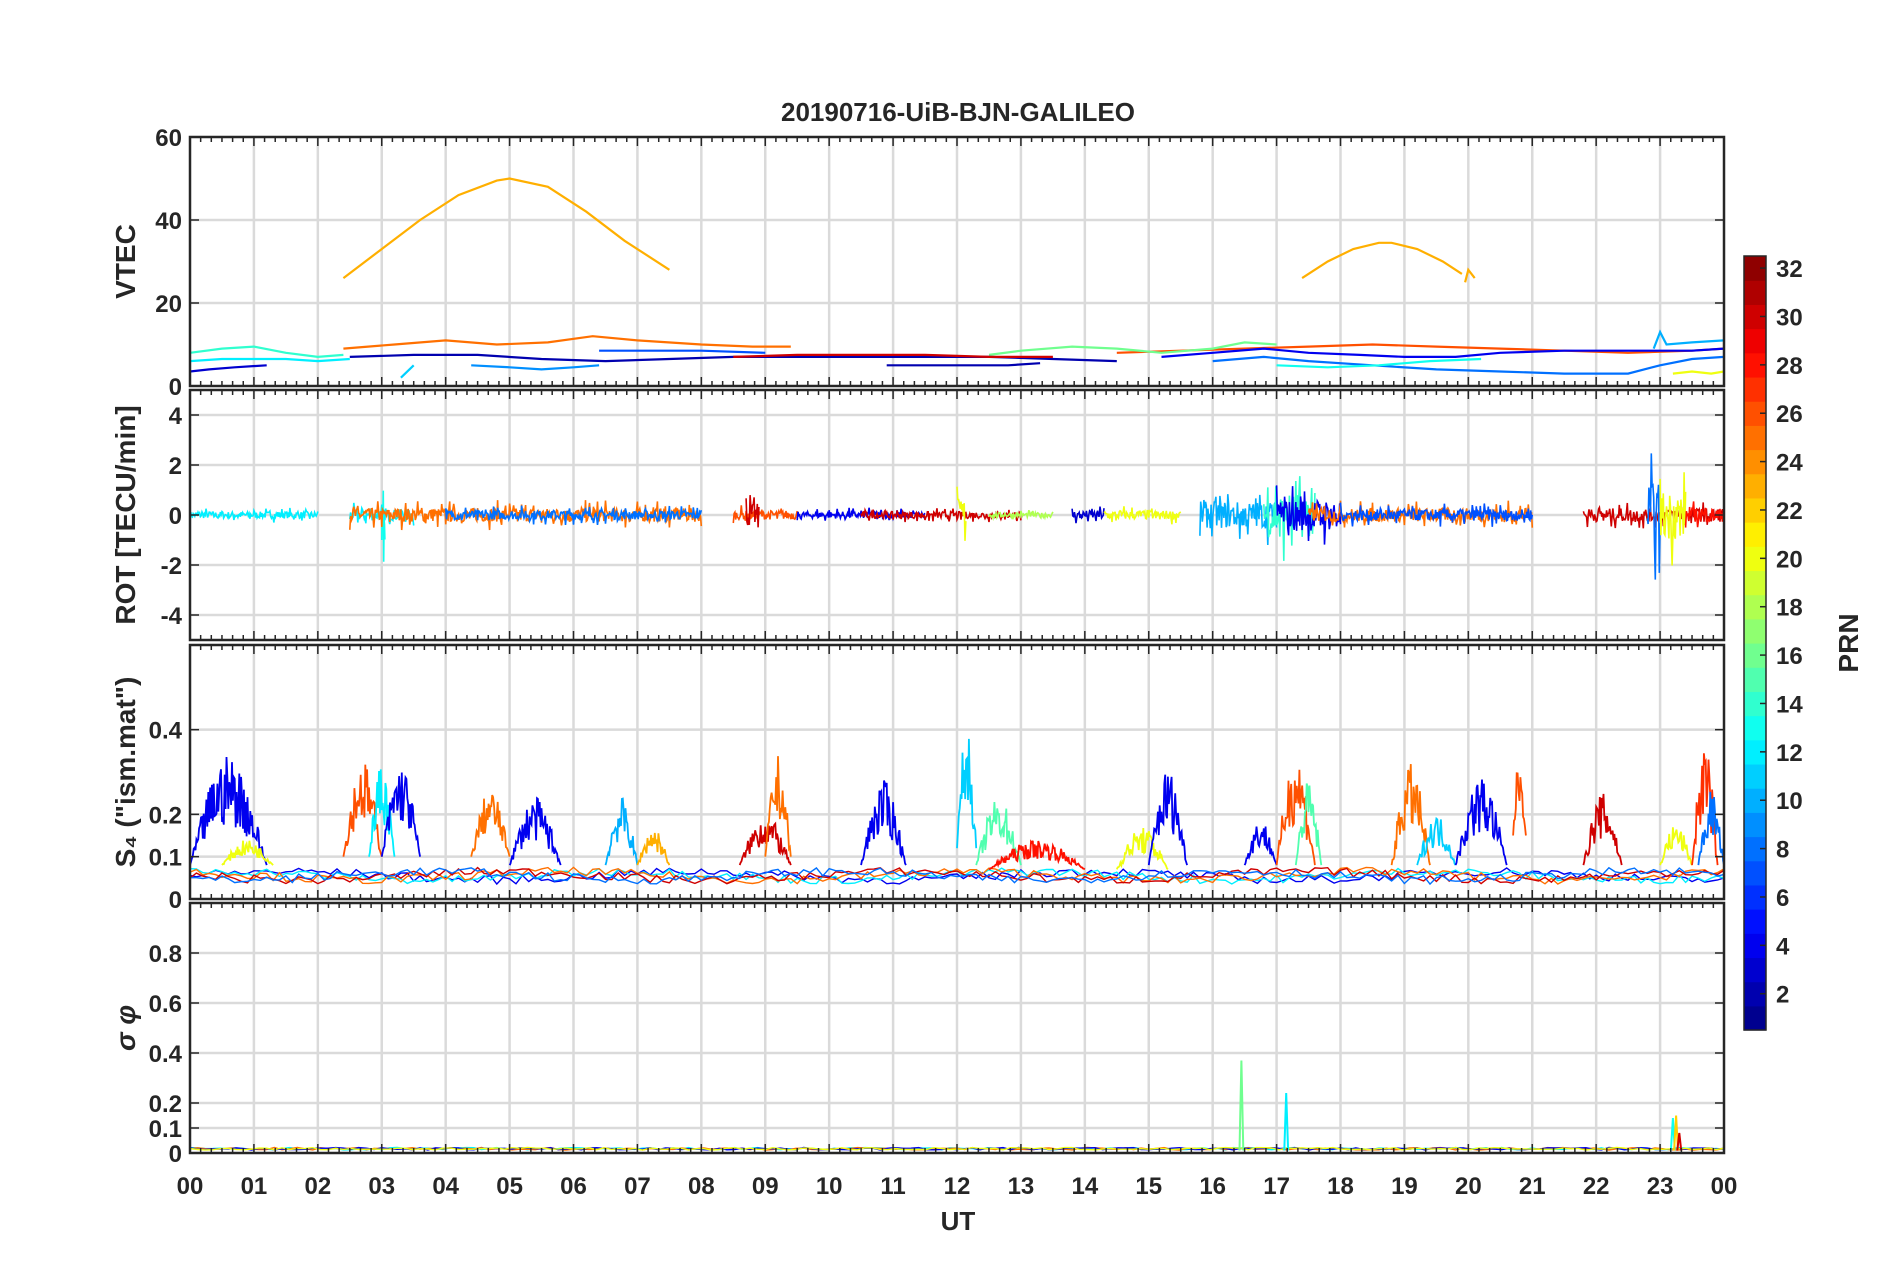 Image resolution: width=1902 pixels, height=1272 pixels. What do you see at coordinates (573, 1186) in the screenshot?
I see `x-tick-label: 06` at bounding box center [573, 1186].